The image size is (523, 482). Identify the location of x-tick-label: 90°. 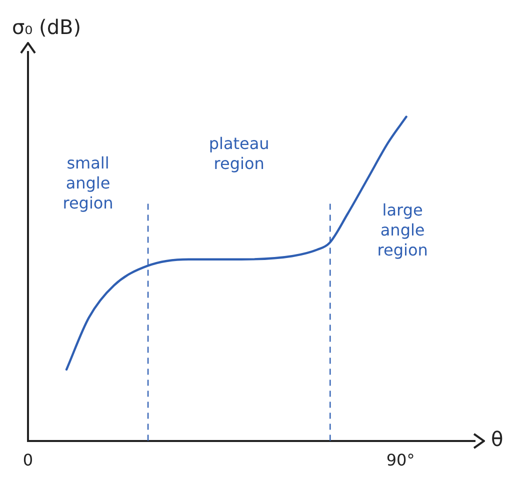
(400, 460).